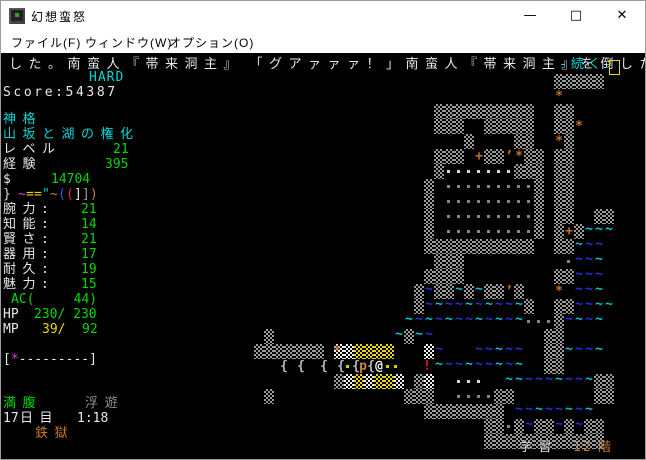 This screenshot has width=646, height=460. Describe the element at coordinates (509, 291) in the screenshot. I see `open-door: ’` at that location.